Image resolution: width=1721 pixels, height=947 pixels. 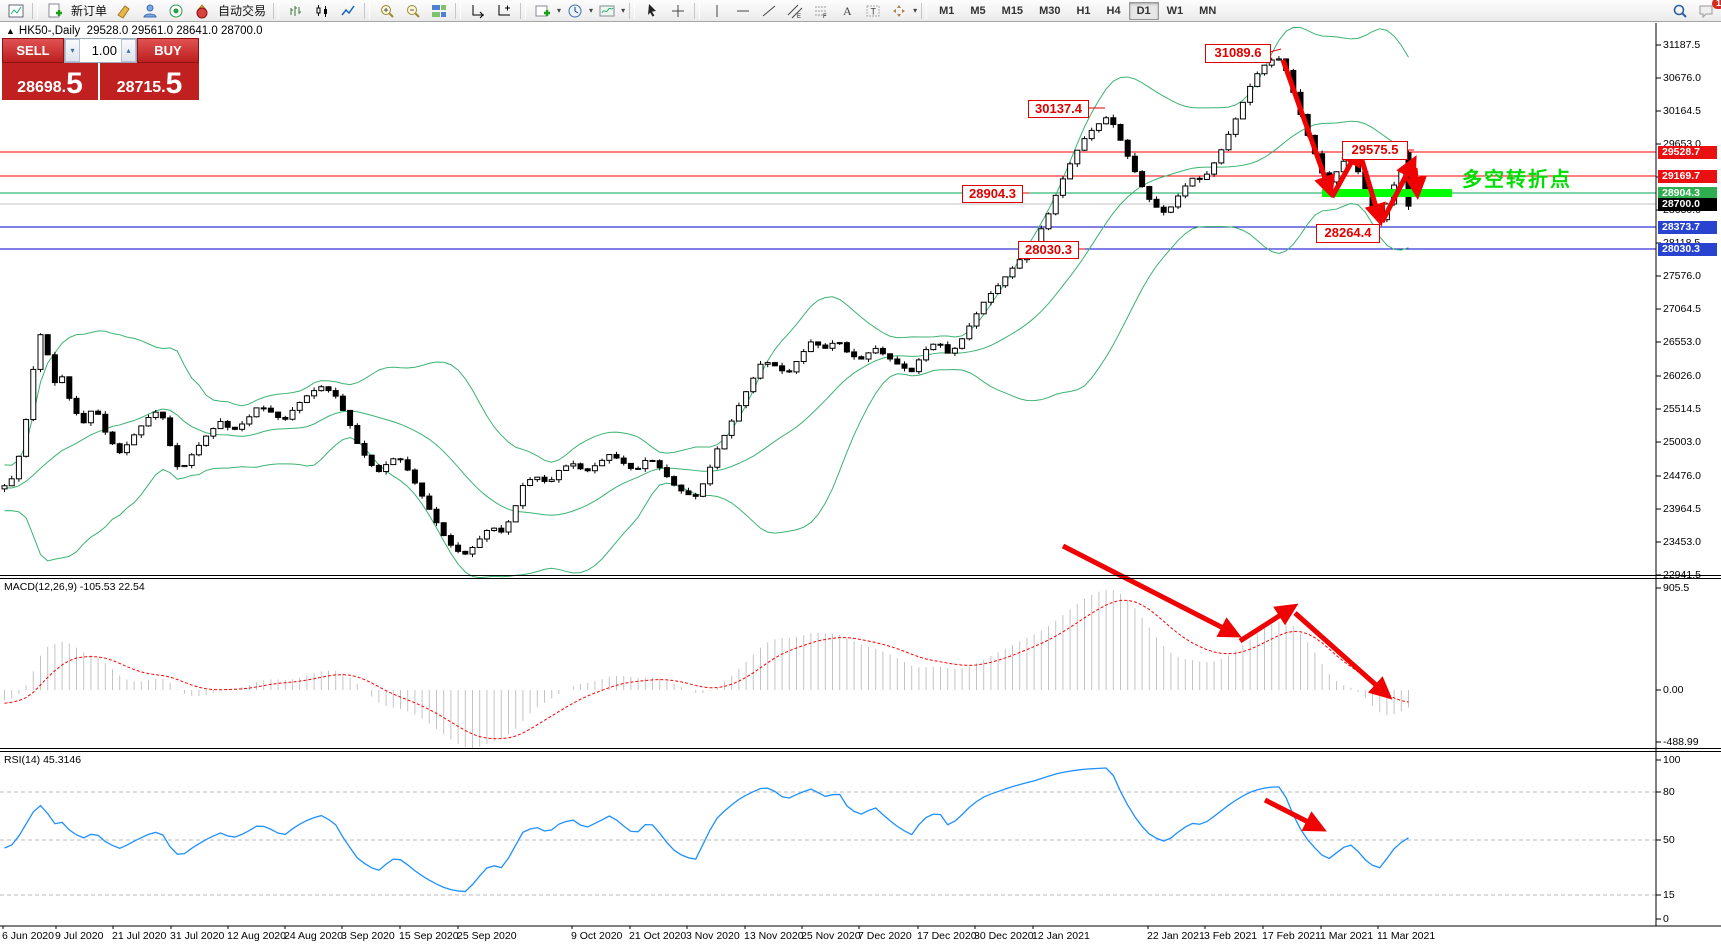 What do you see at coordinates (542, 10) in the screenshot?
I see `add-indicator-icon` at bounding box center [542, 10].